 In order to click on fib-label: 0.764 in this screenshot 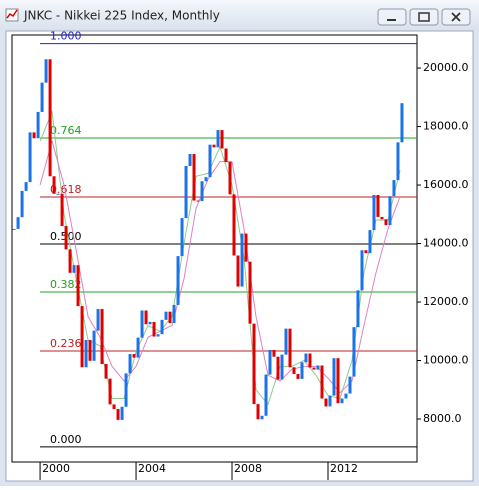, I will do `click(66, 130)`.